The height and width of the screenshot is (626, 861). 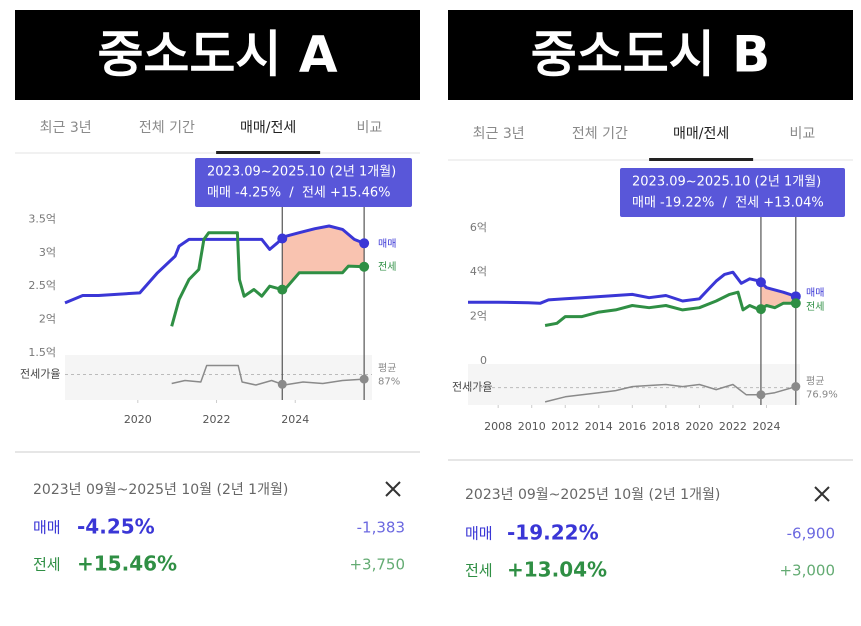 I want to click on x-tick-label: 2014, so click(x=599, y=426).